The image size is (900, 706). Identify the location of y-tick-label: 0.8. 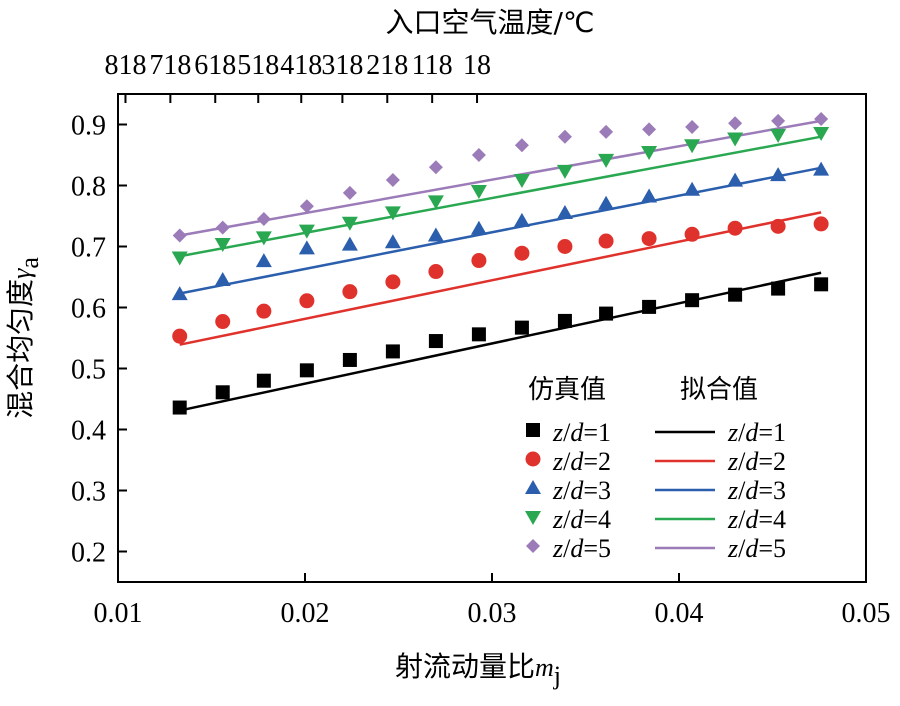
(88, 187).